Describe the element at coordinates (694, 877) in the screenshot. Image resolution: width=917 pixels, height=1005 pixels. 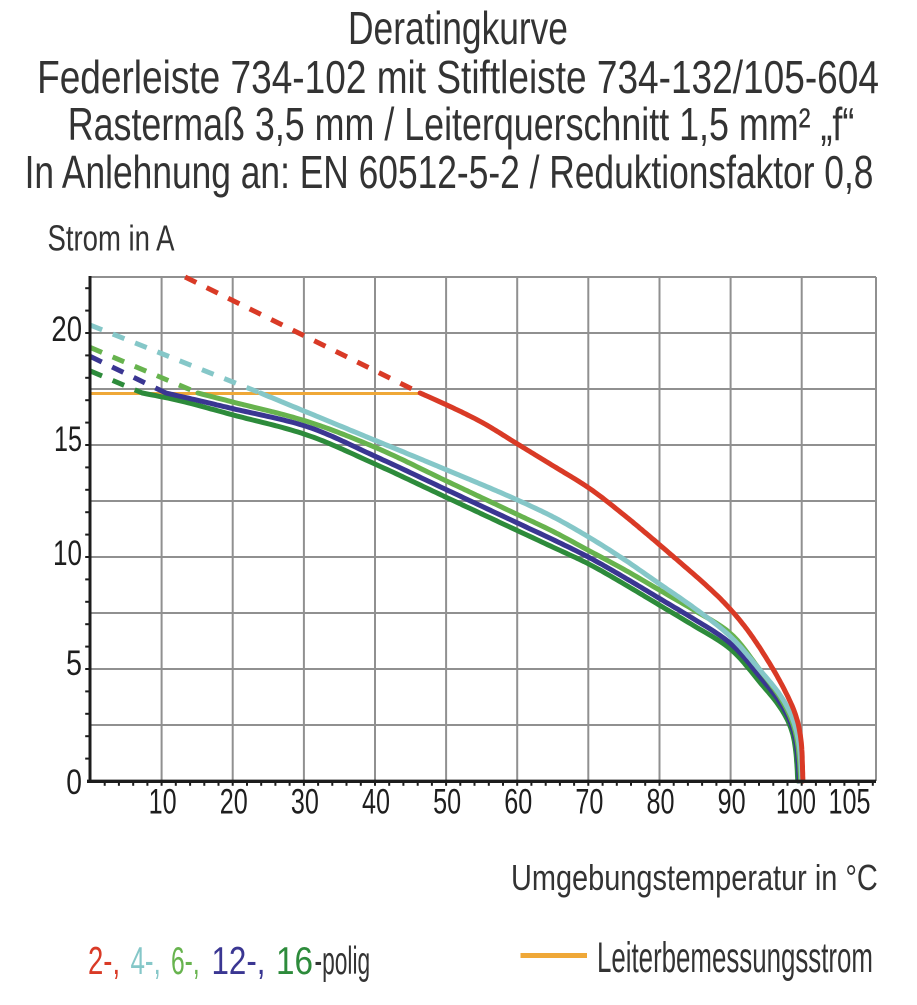
I see `svg-text: Umgebungstemperatur in °C` at that location.